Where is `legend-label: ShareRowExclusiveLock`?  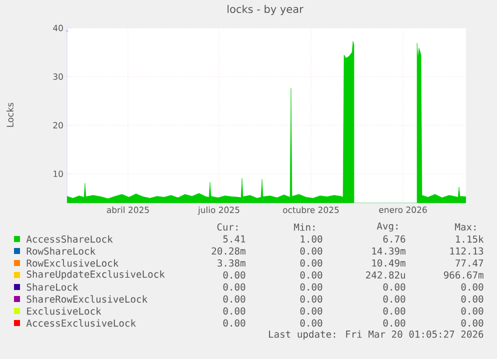 legend-label: ShareRowExclusiveLock is located at coordinates (87, 299).